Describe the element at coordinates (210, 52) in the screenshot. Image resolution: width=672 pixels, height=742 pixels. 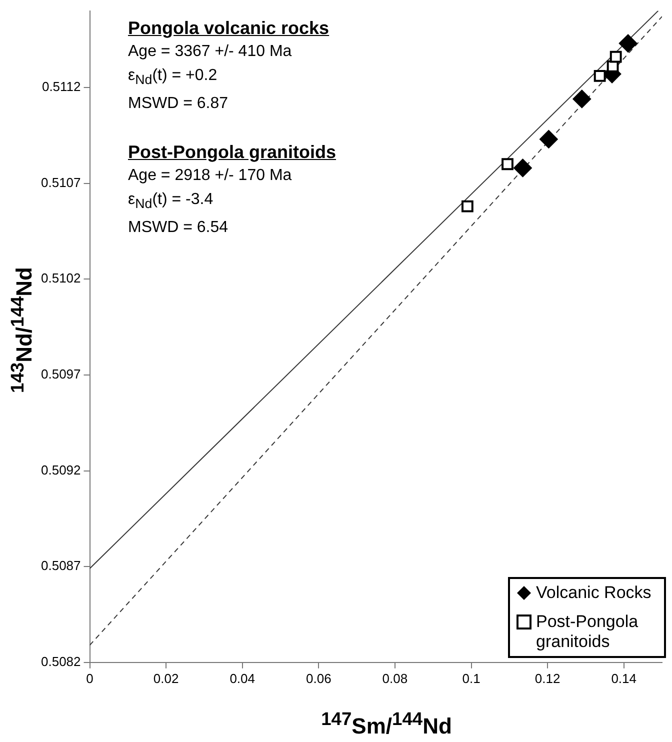
I see `annotation: Age = 3367 +/- 410 Ma` at that location.